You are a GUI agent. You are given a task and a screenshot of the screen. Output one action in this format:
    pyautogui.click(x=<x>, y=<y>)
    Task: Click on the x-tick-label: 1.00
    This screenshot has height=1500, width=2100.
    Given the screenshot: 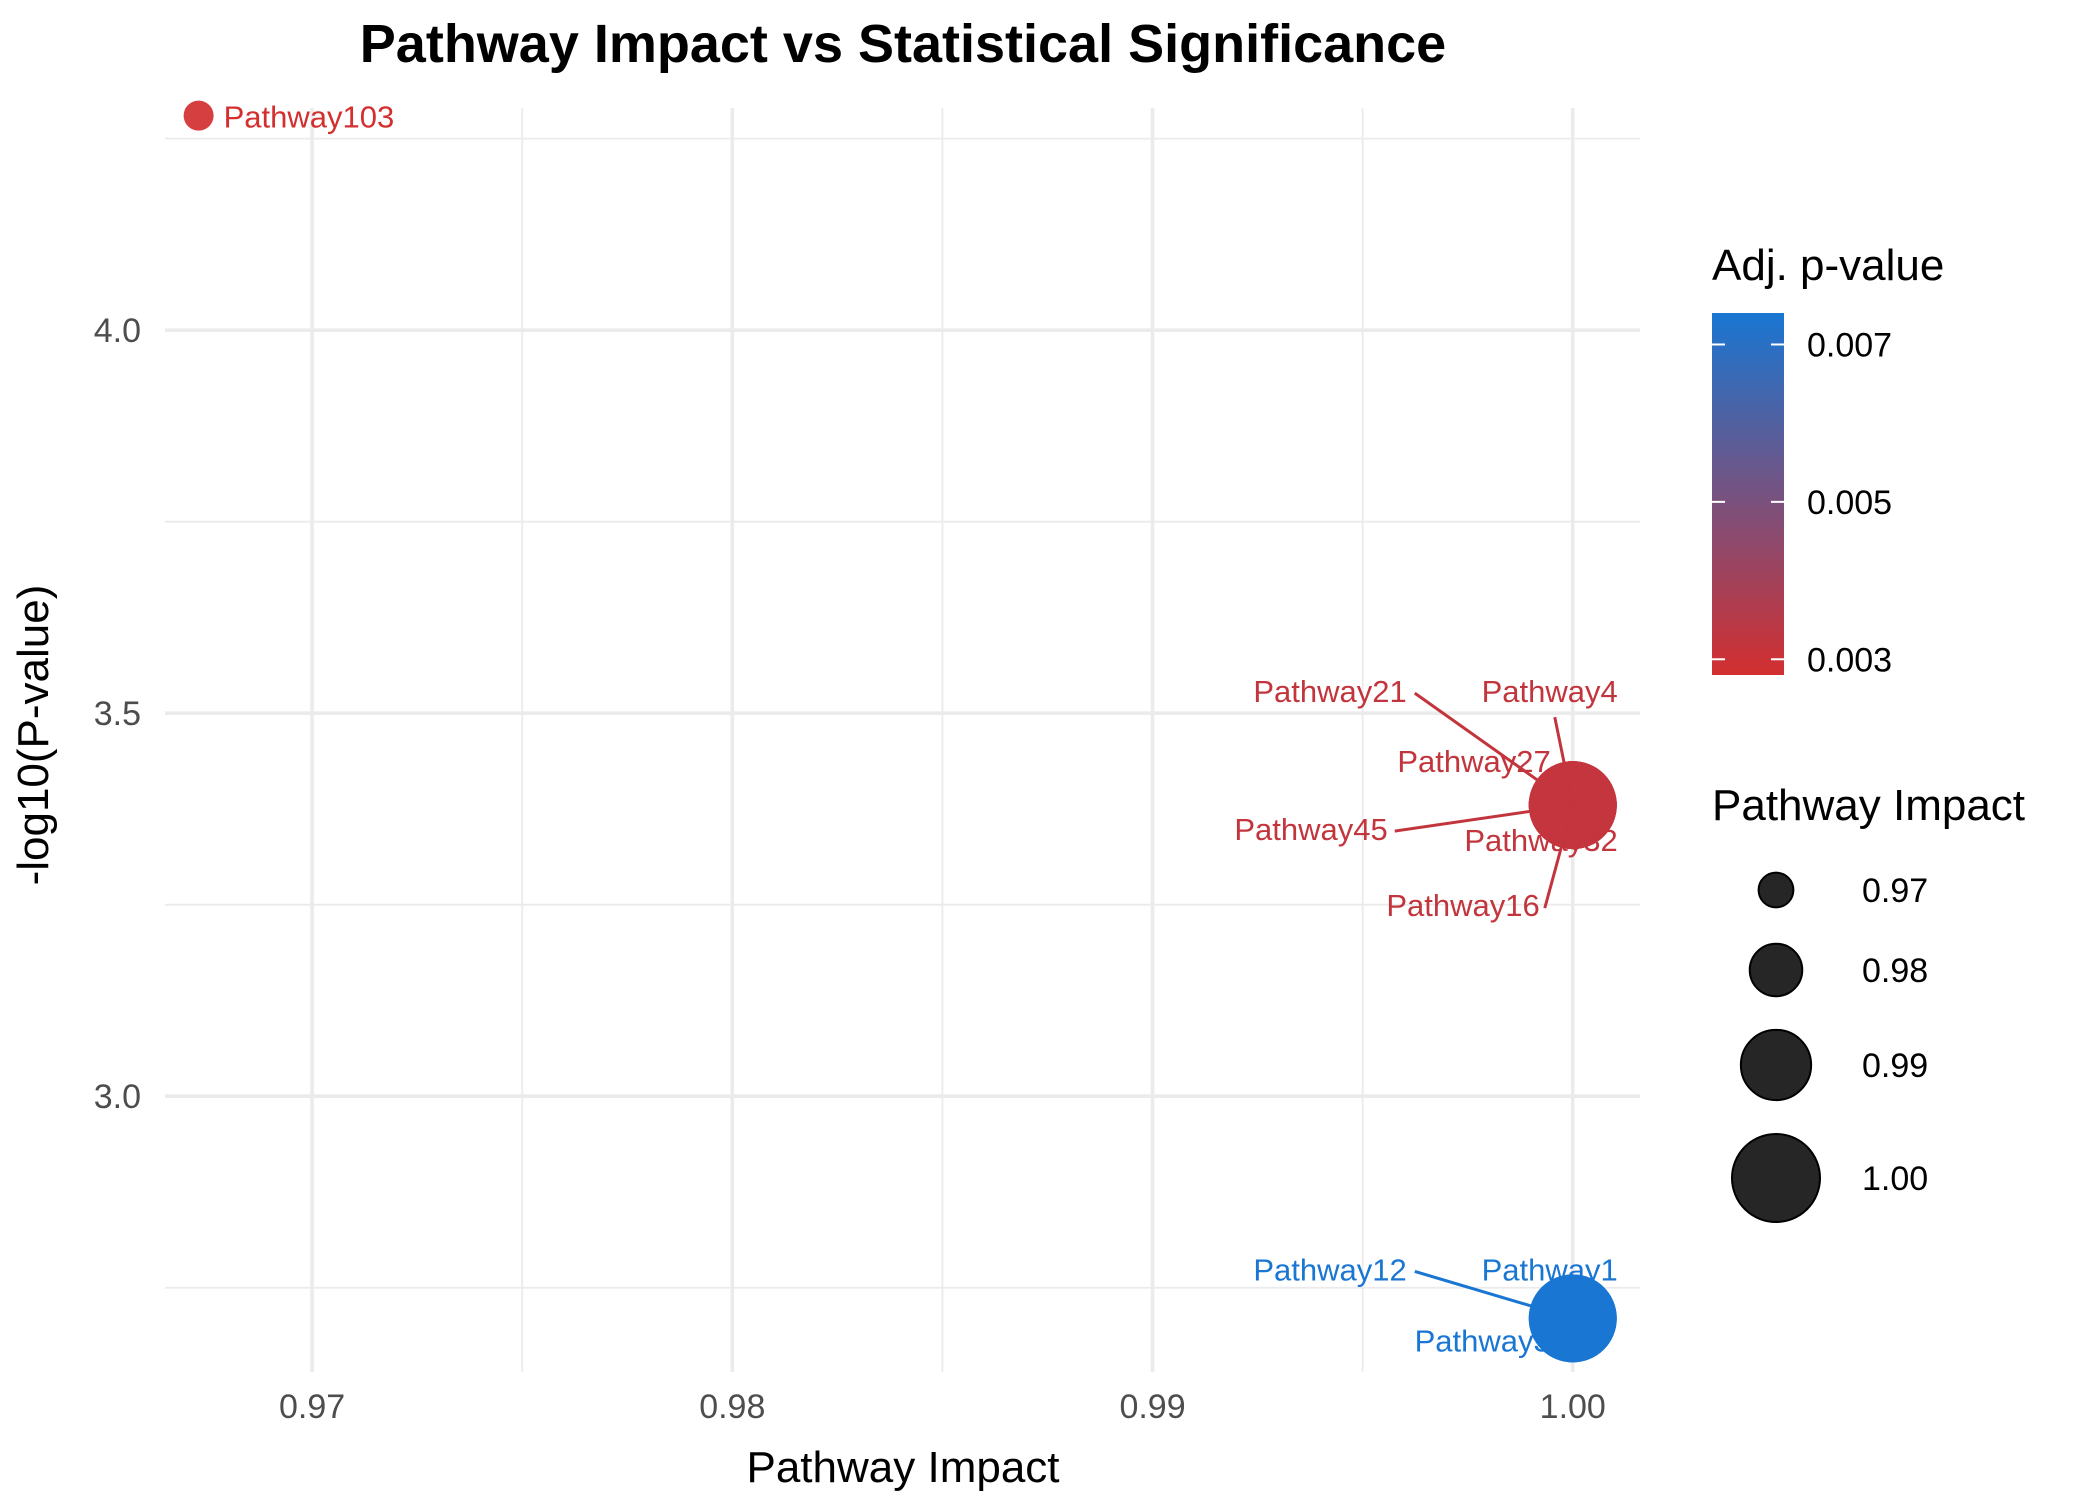 What is the action you would take?
    pyautogui.click(x=1573, y=1407)
    